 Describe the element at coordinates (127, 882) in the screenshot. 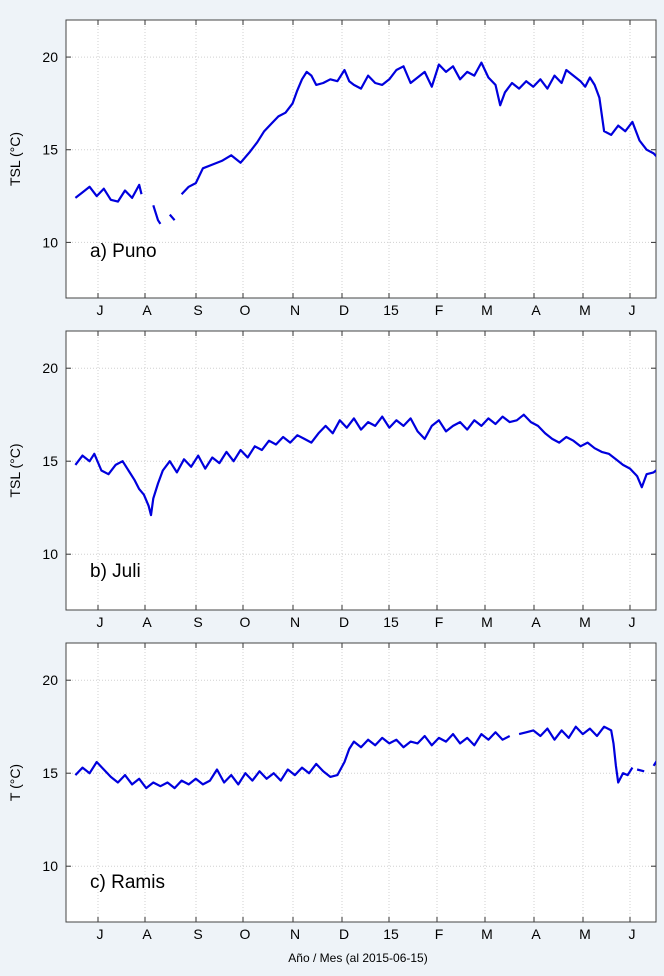

I see `panel-label: c) Ramis` at that location.